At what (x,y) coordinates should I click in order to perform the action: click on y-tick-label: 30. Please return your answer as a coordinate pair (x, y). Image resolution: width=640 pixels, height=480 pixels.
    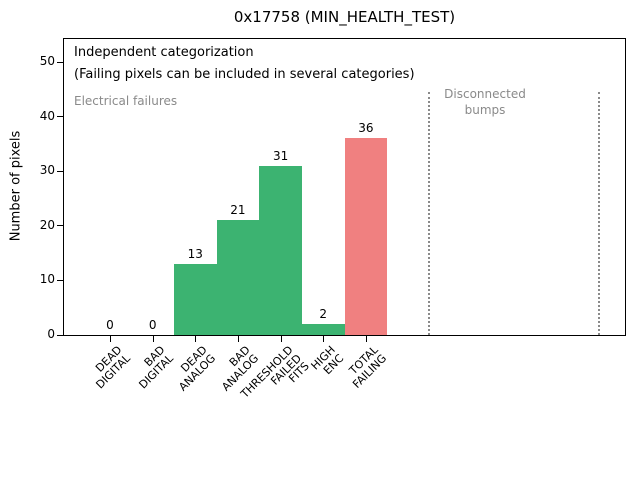
    Looking at the image, I should click on (47, 170).